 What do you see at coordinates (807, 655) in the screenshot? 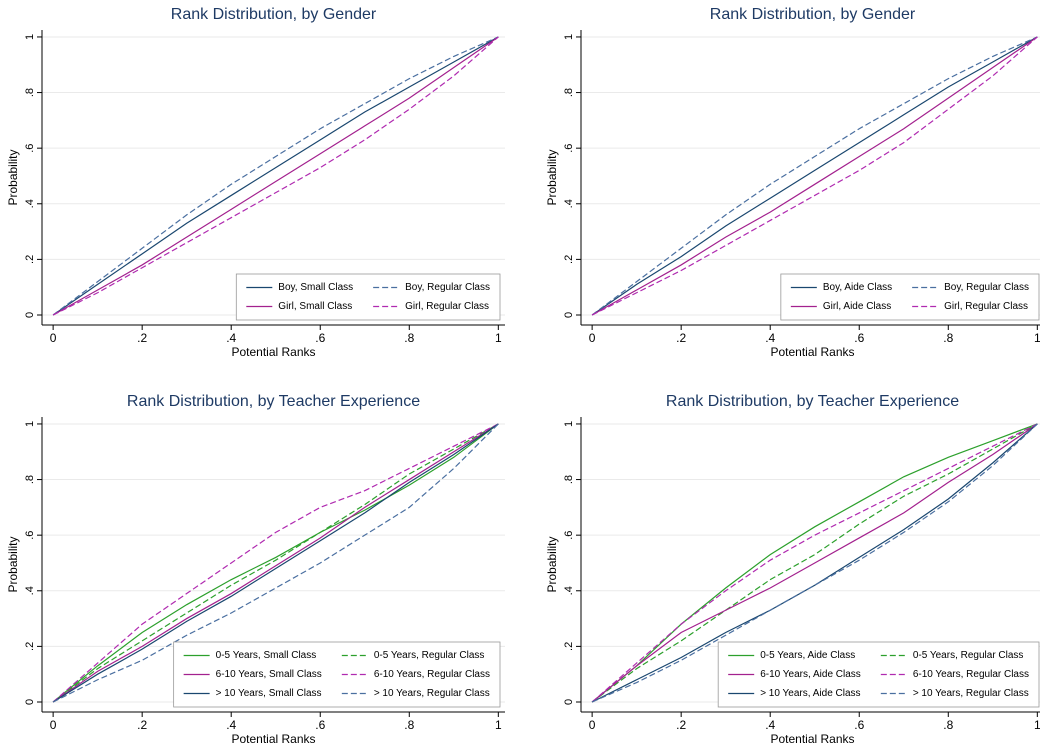
I see `legend-label: 0-5 Years, Aide Class` at bounding box center [807, 655].